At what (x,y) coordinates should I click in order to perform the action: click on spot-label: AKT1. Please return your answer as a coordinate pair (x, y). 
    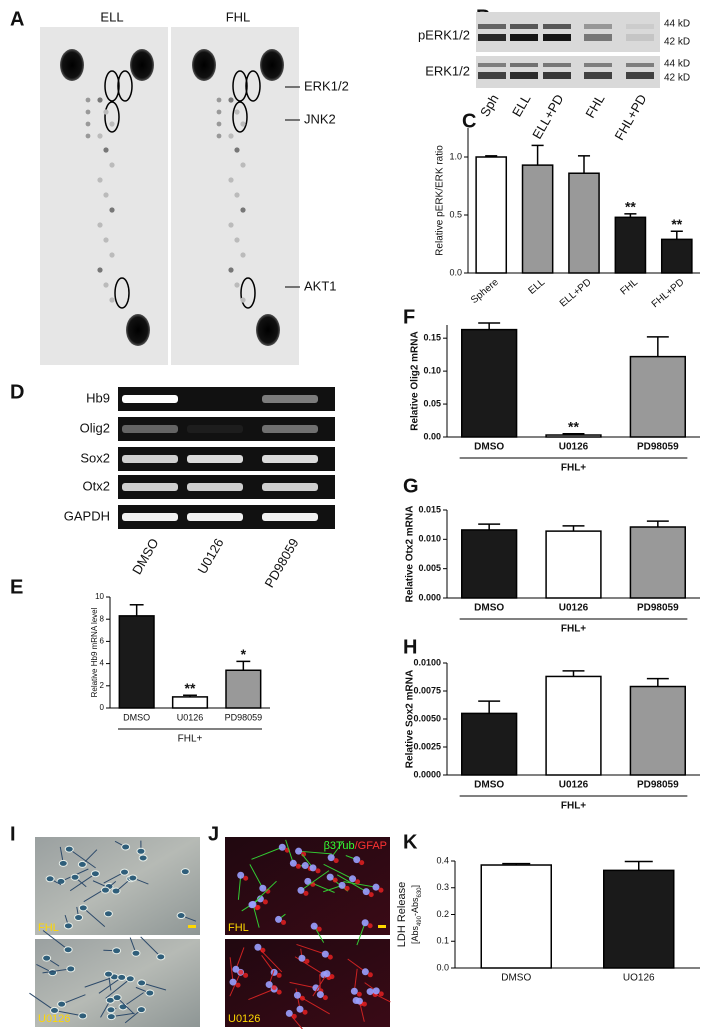
    Looking at the image, I should click on (320, 285).